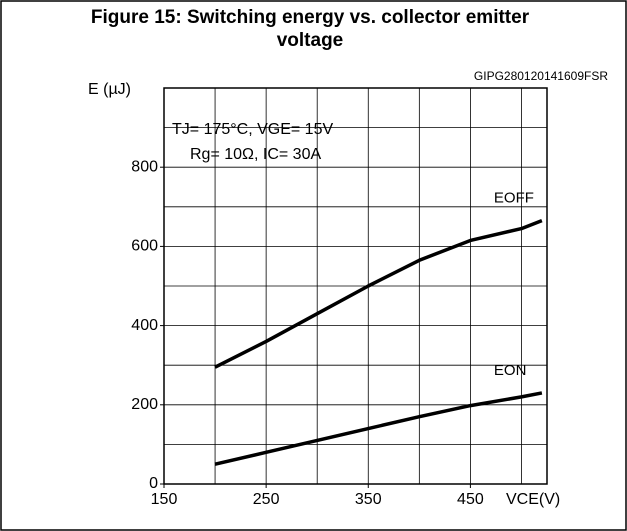 The width and height of the screenshot is (627, 531). I want to click on x-tick-label: 150, so click(164, 499).